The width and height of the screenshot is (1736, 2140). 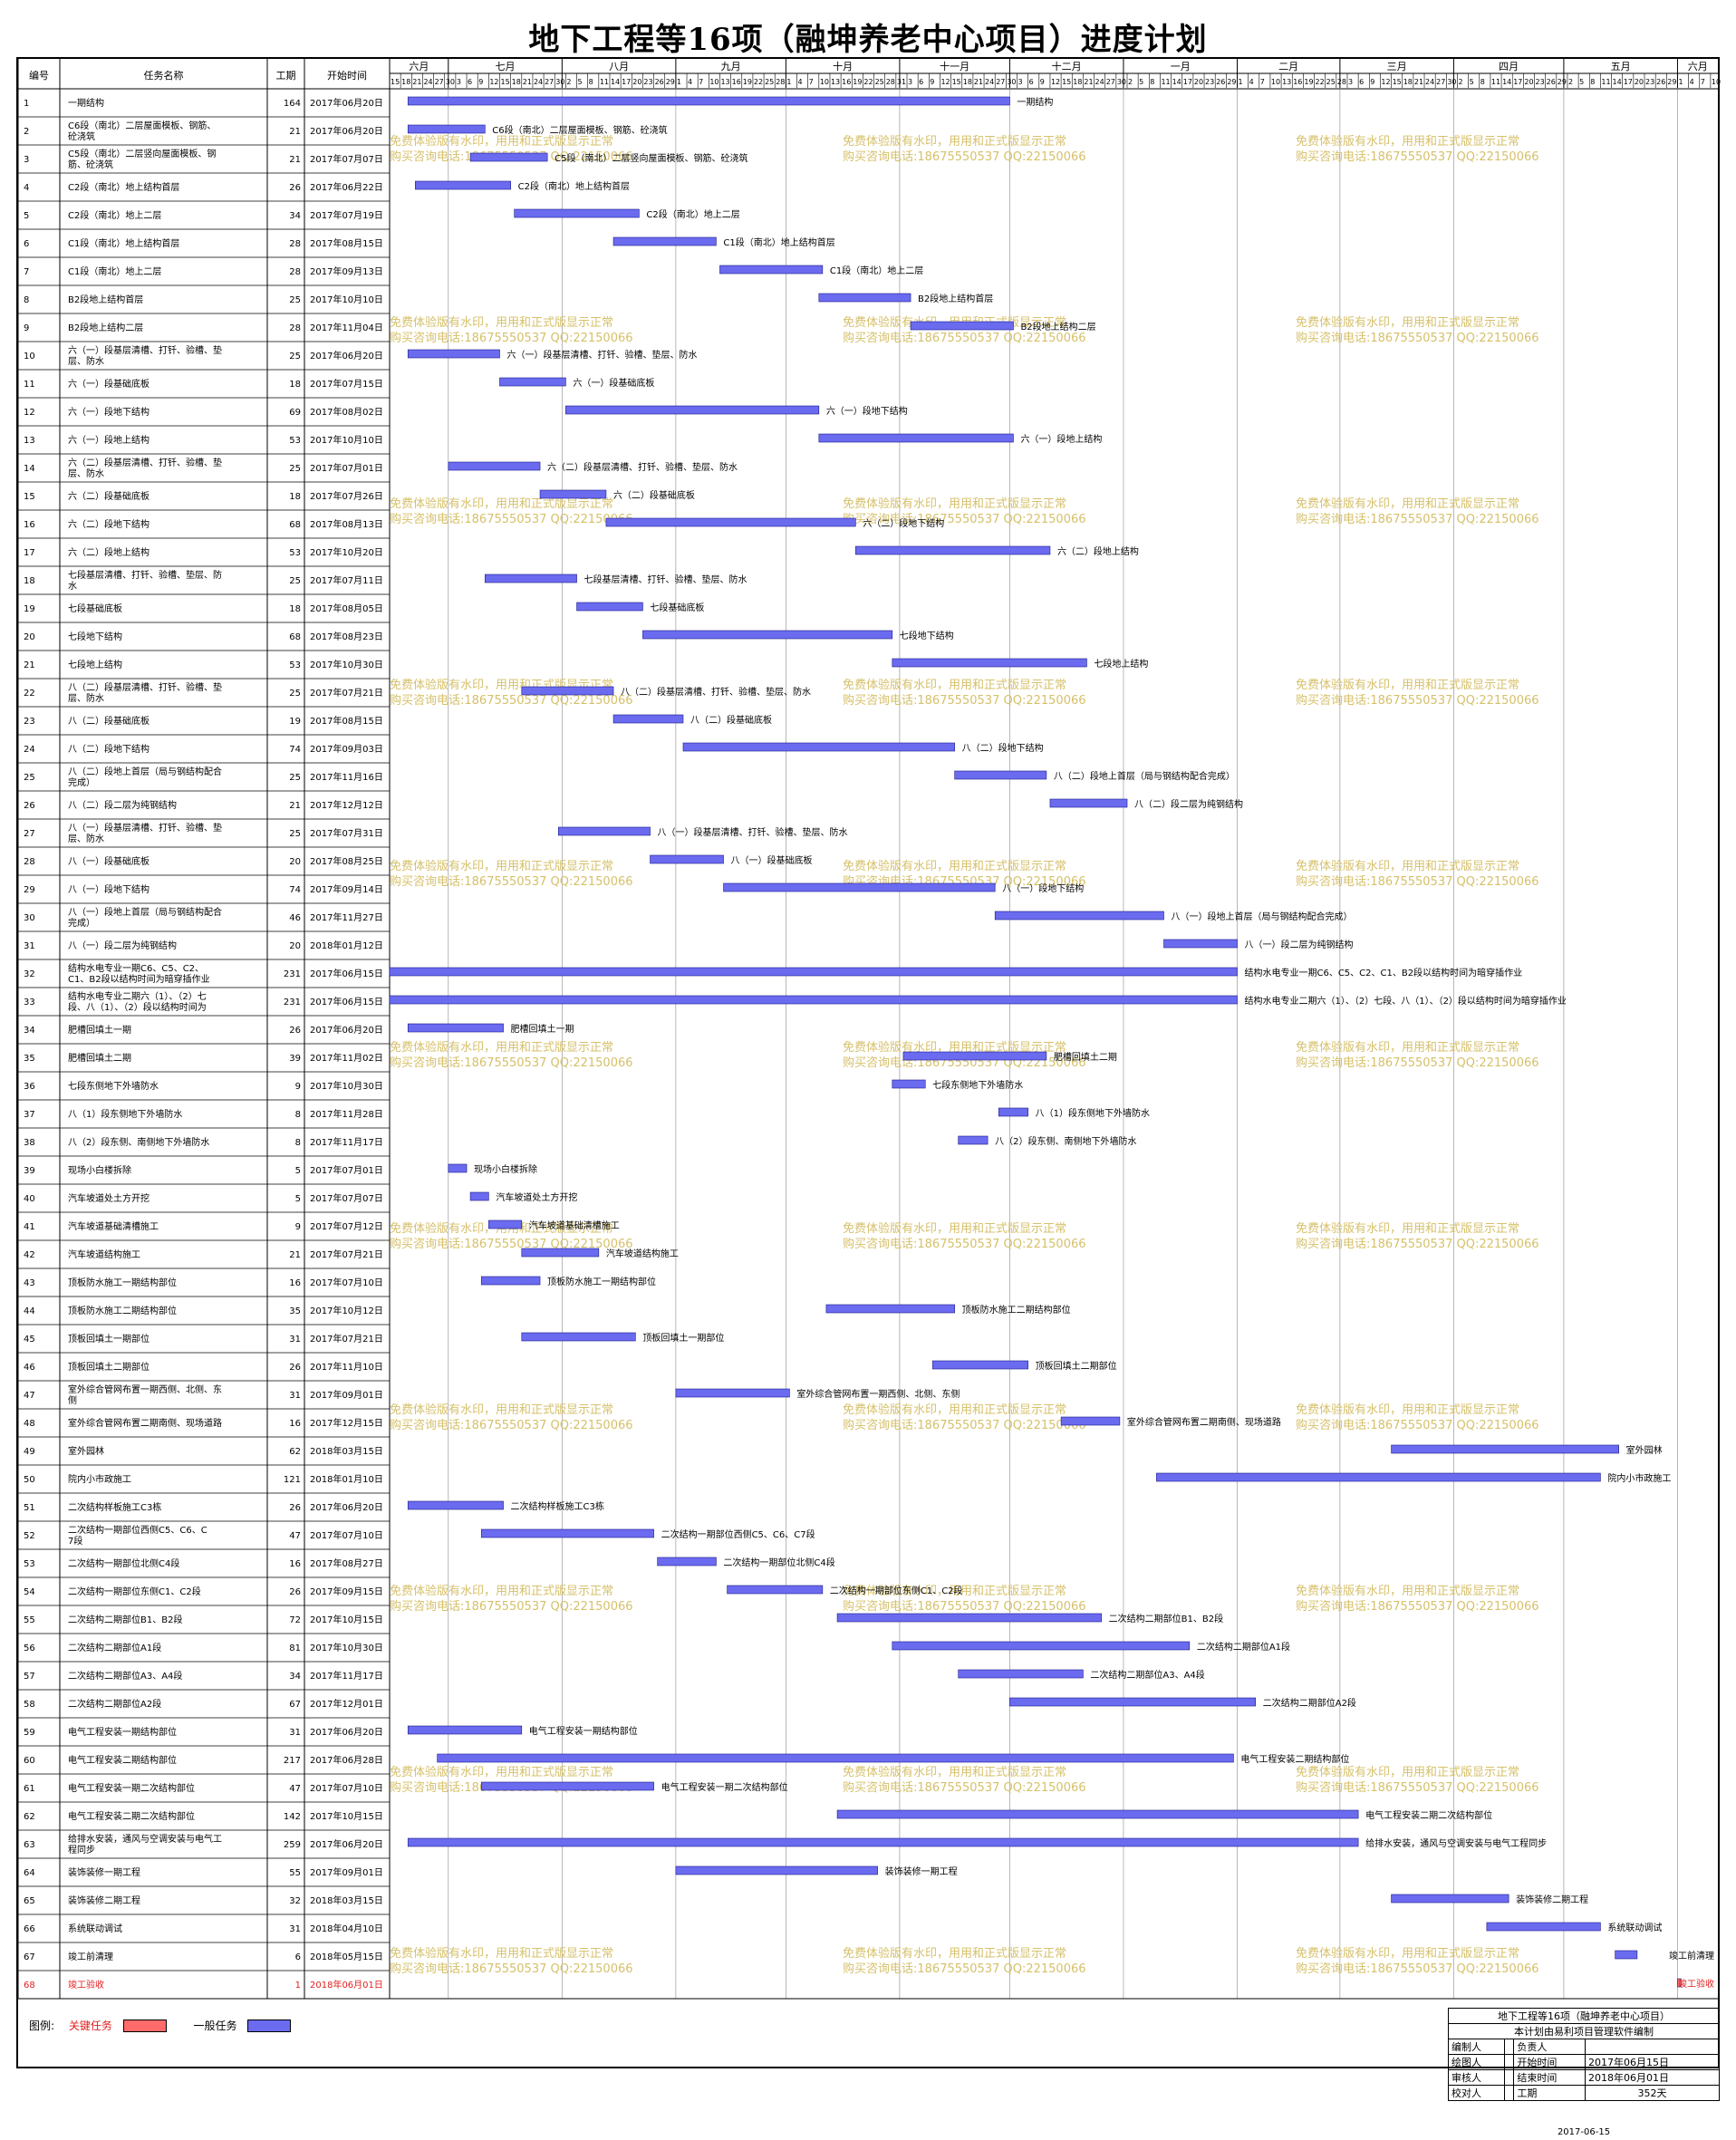 I want to click on task-id: 8, so click(x=26, y=300).